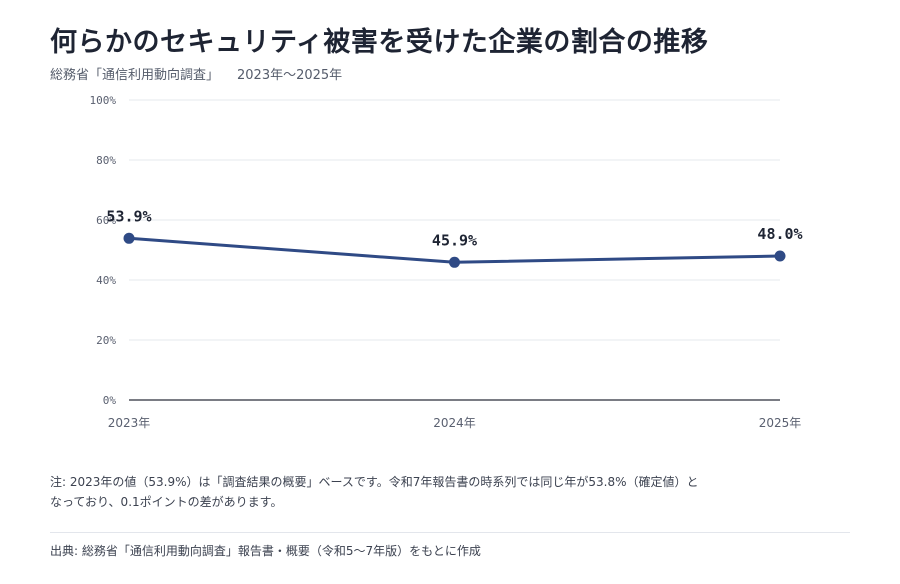  I want to click on y-tick-label: 60%, so click(106, 220).